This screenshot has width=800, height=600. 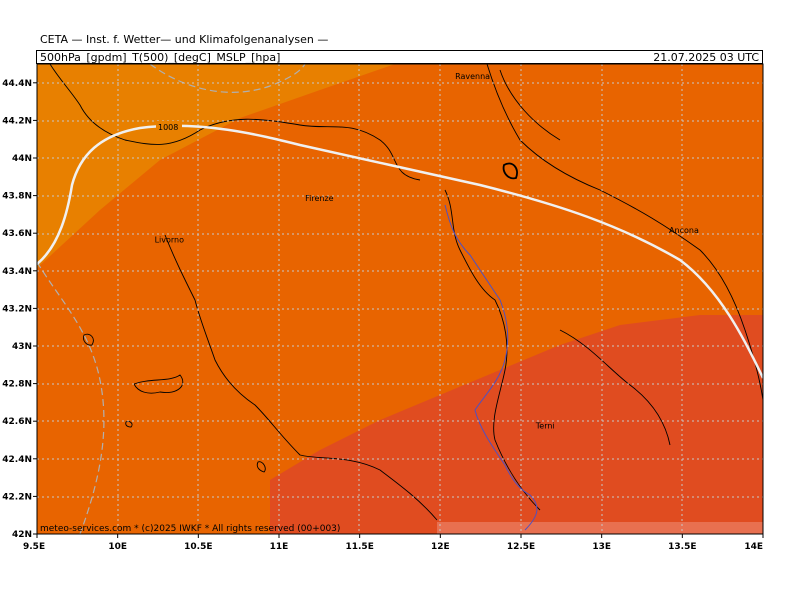 I want to click on isobar-label: 1008, so click(x=168, y=127).